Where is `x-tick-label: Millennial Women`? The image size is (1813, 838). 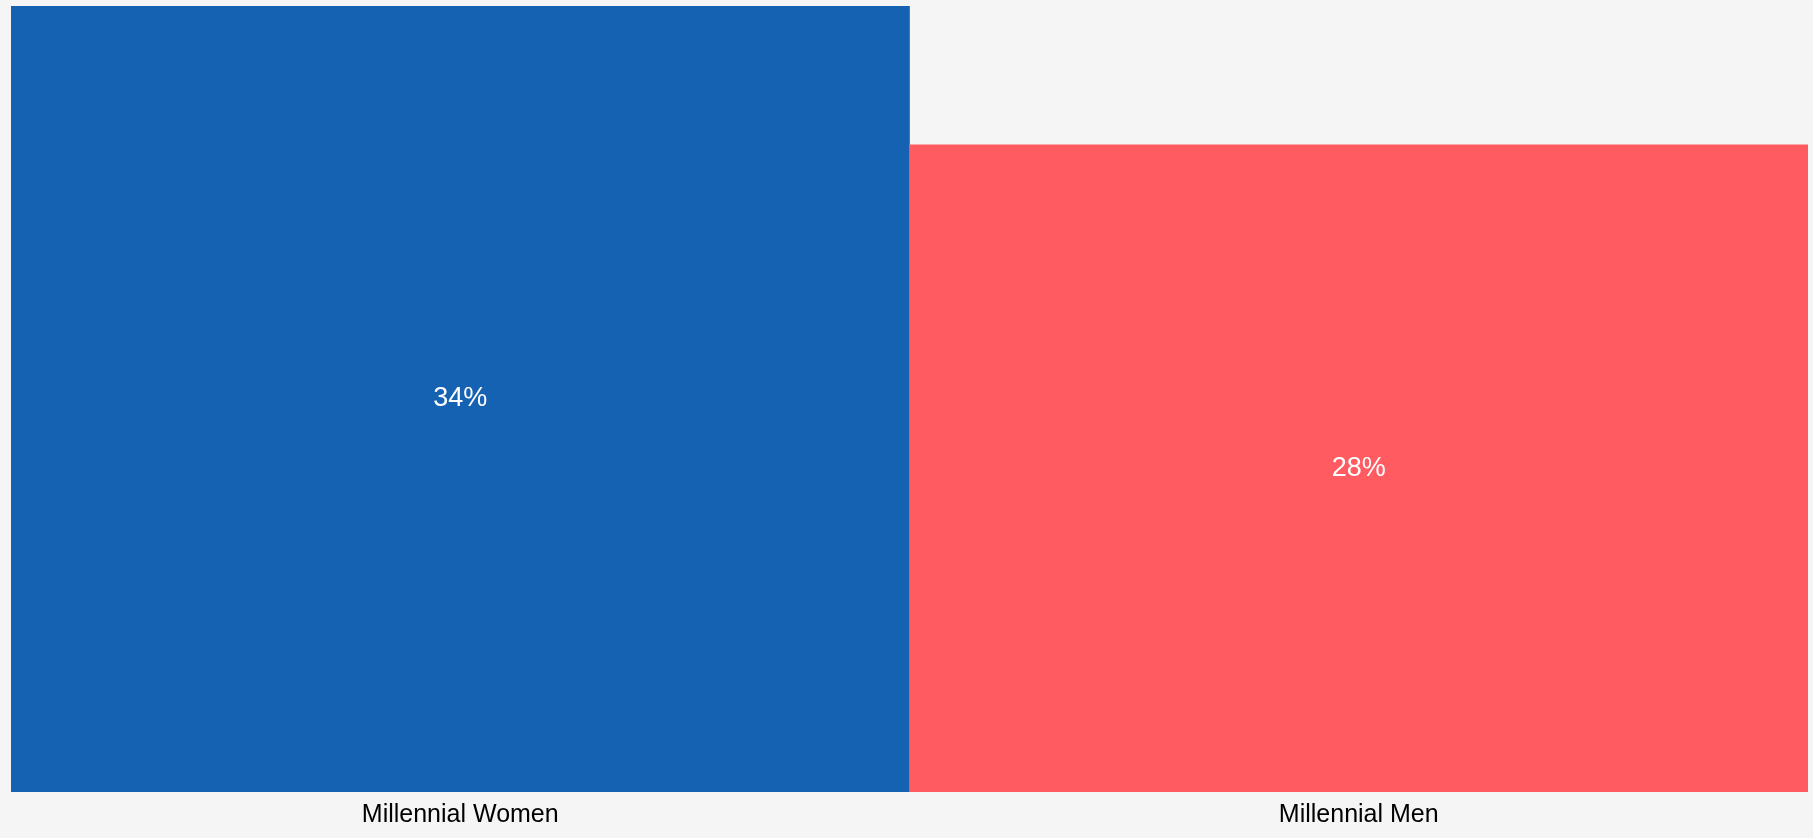
x-tick-label: Millennial Women is located at coordinates (460, 812).